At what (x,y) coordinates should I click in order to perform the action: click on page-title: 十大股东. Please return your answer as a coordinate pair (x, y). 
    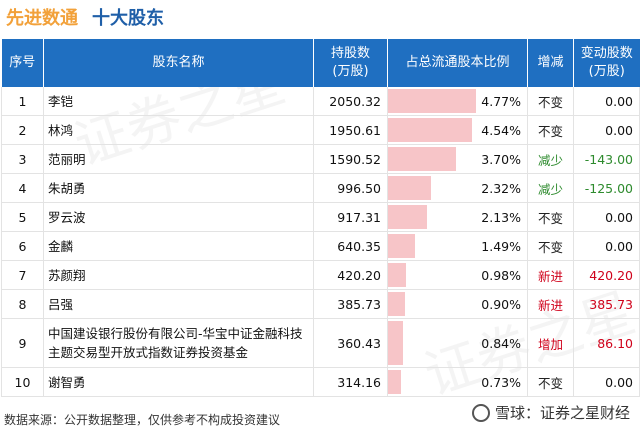
    Looking at the image, I should click on (128, 18).